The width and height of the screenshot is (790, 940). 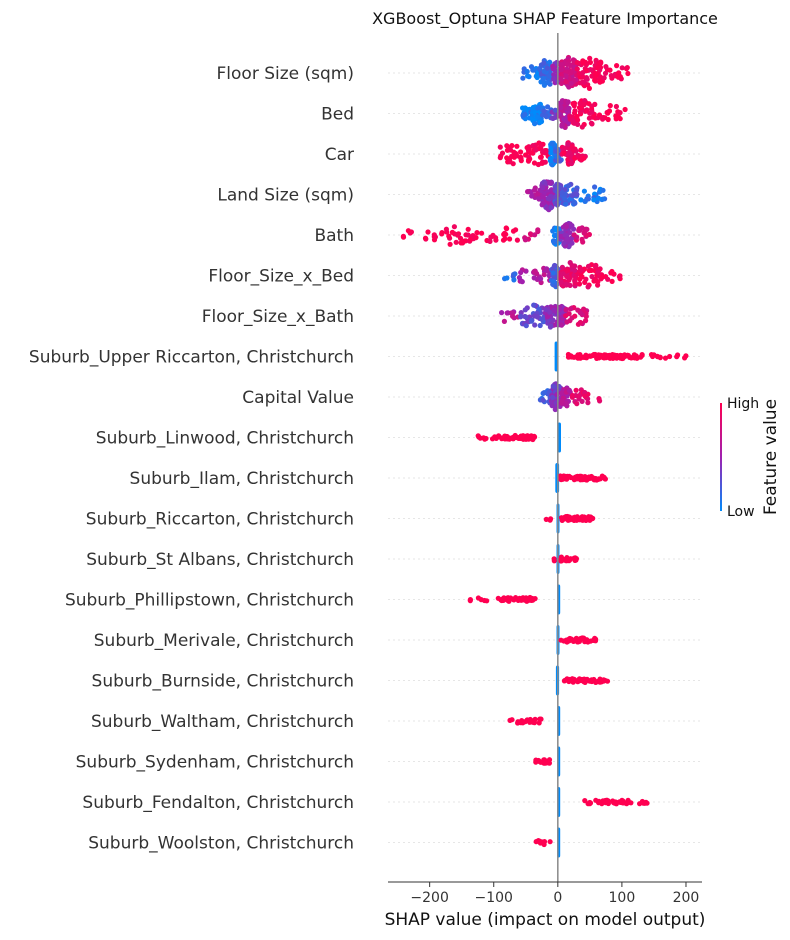 What do you see at coordinates (215, 763) in the screenshot?
I see `feature-label: Suburb_Sydenham, Christchurch` at bounding box center [215, 763].